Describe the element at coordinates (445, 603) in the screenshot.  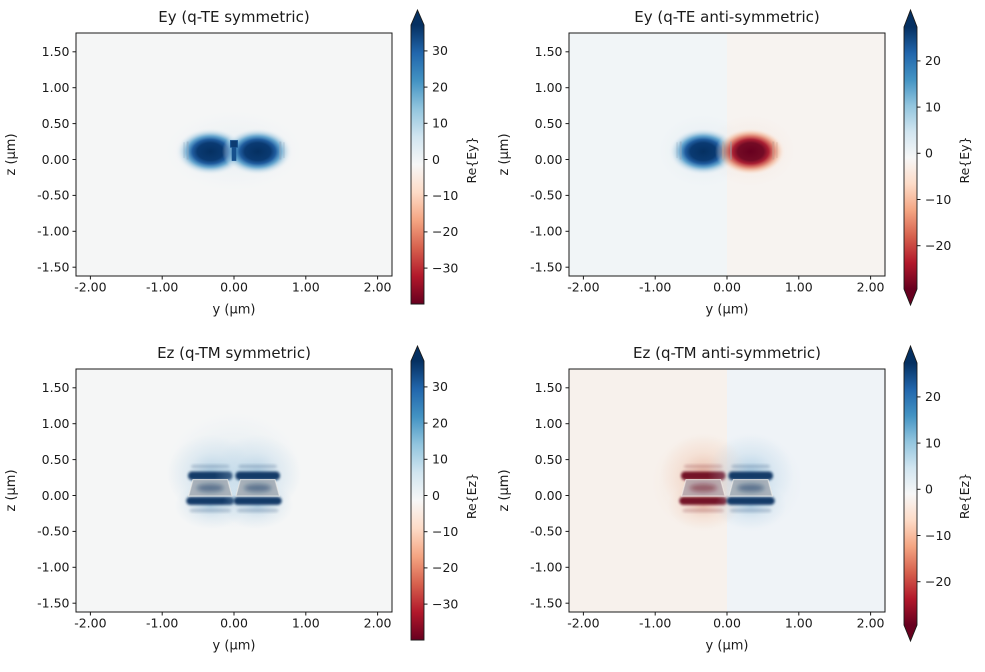
I see `colorbar-tick-label: −30` at that location.